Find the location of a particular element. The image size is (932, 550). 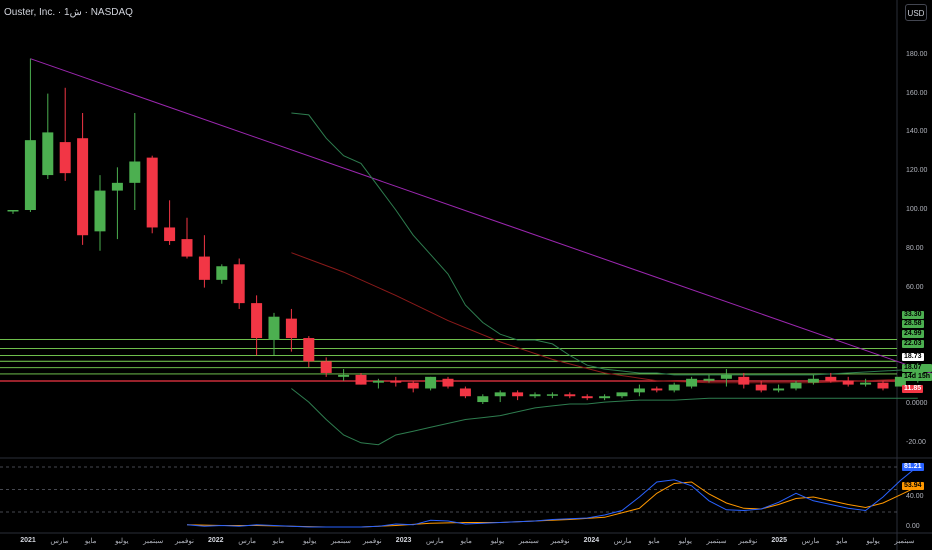

symbol-title: Ouster, Inc. · 1ش · NASDAQ is located at coordinates (68, 12).